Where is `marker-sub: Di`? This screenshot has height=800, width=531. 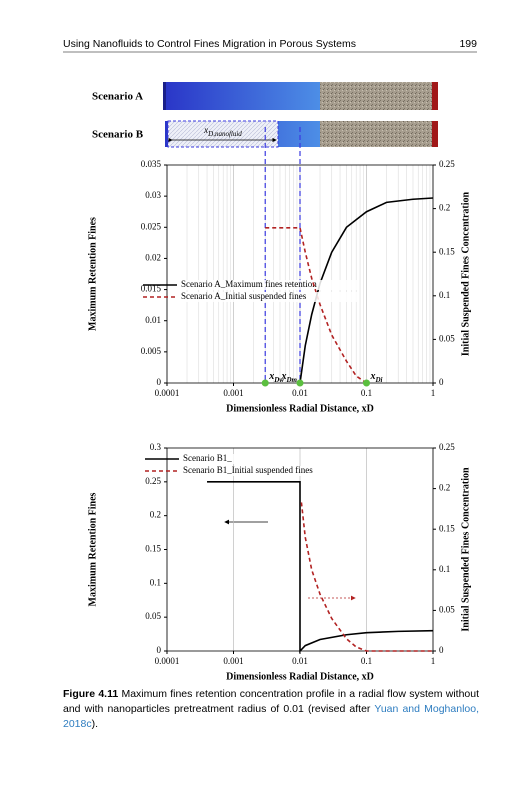
marker-sub: Di is located at coordinates (379, 380).